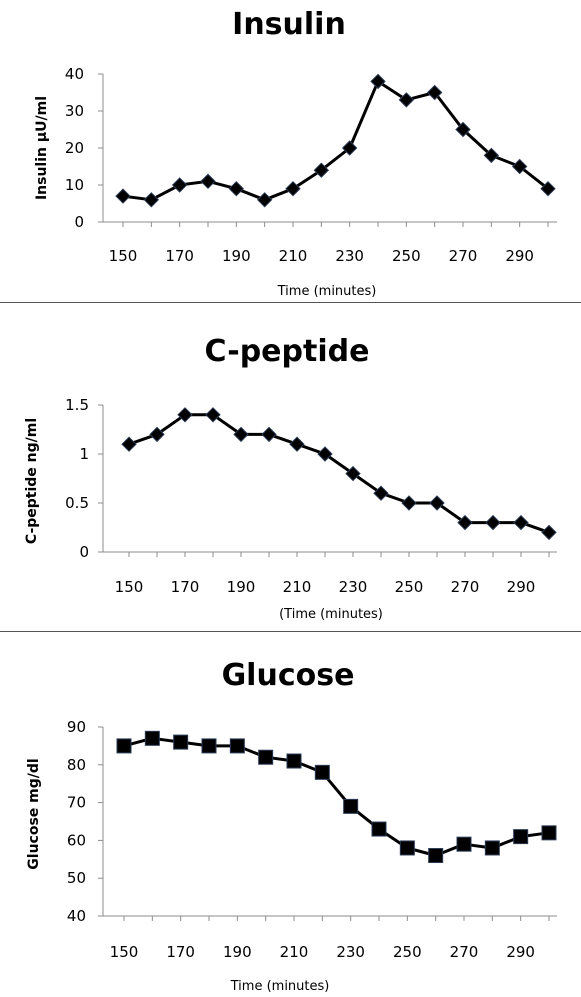 The width and height of the screenshot is (581, 997). I want to click on chart-title: Glucose, so click(288, 675).